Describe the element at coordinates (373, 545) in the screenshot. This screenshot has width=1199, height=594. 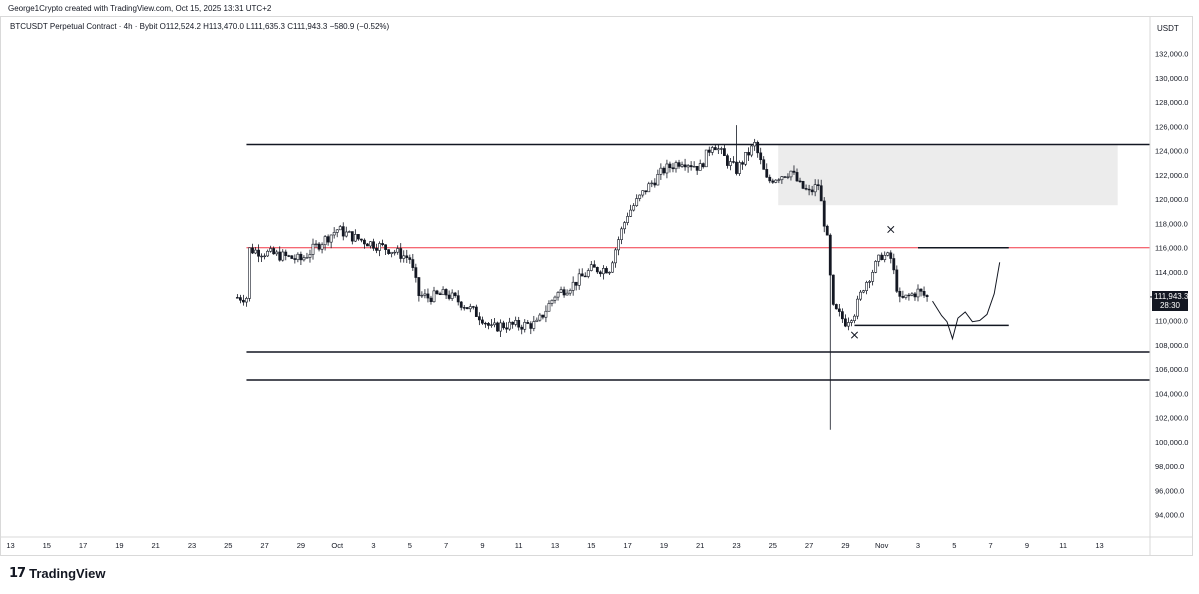
I see `x-tick-label: 3` at that location.